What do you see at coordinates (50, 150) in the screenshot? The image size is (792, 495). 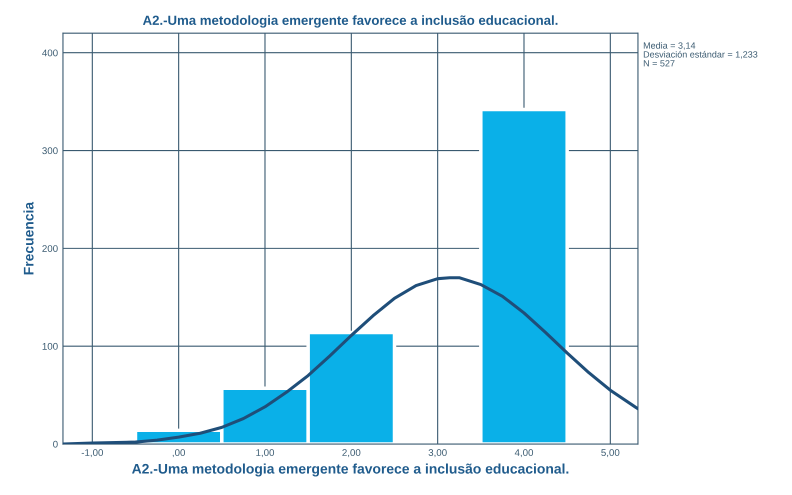 I see `y-tick-label: 300` at bounding box center [50, 150].